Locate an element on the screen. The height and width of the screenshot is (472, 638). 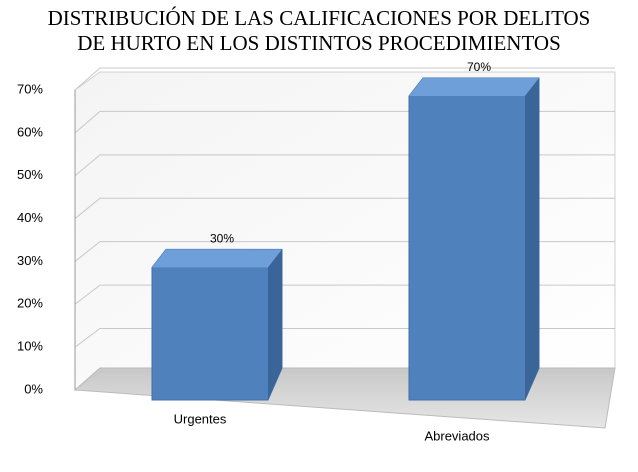
y-tick-label: 20% is located at coordinates (30, 303).